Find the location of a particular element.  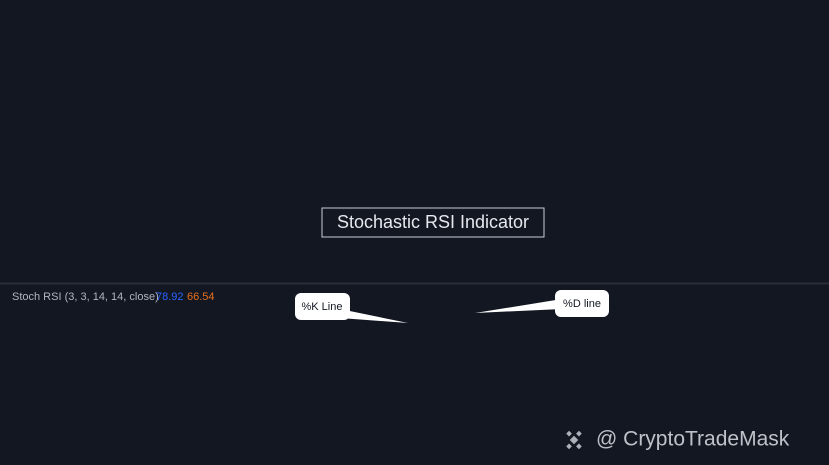

indicator-title: Stoch RSI (3, 3, 14, 14, close) is located at coordinates (85, 297).